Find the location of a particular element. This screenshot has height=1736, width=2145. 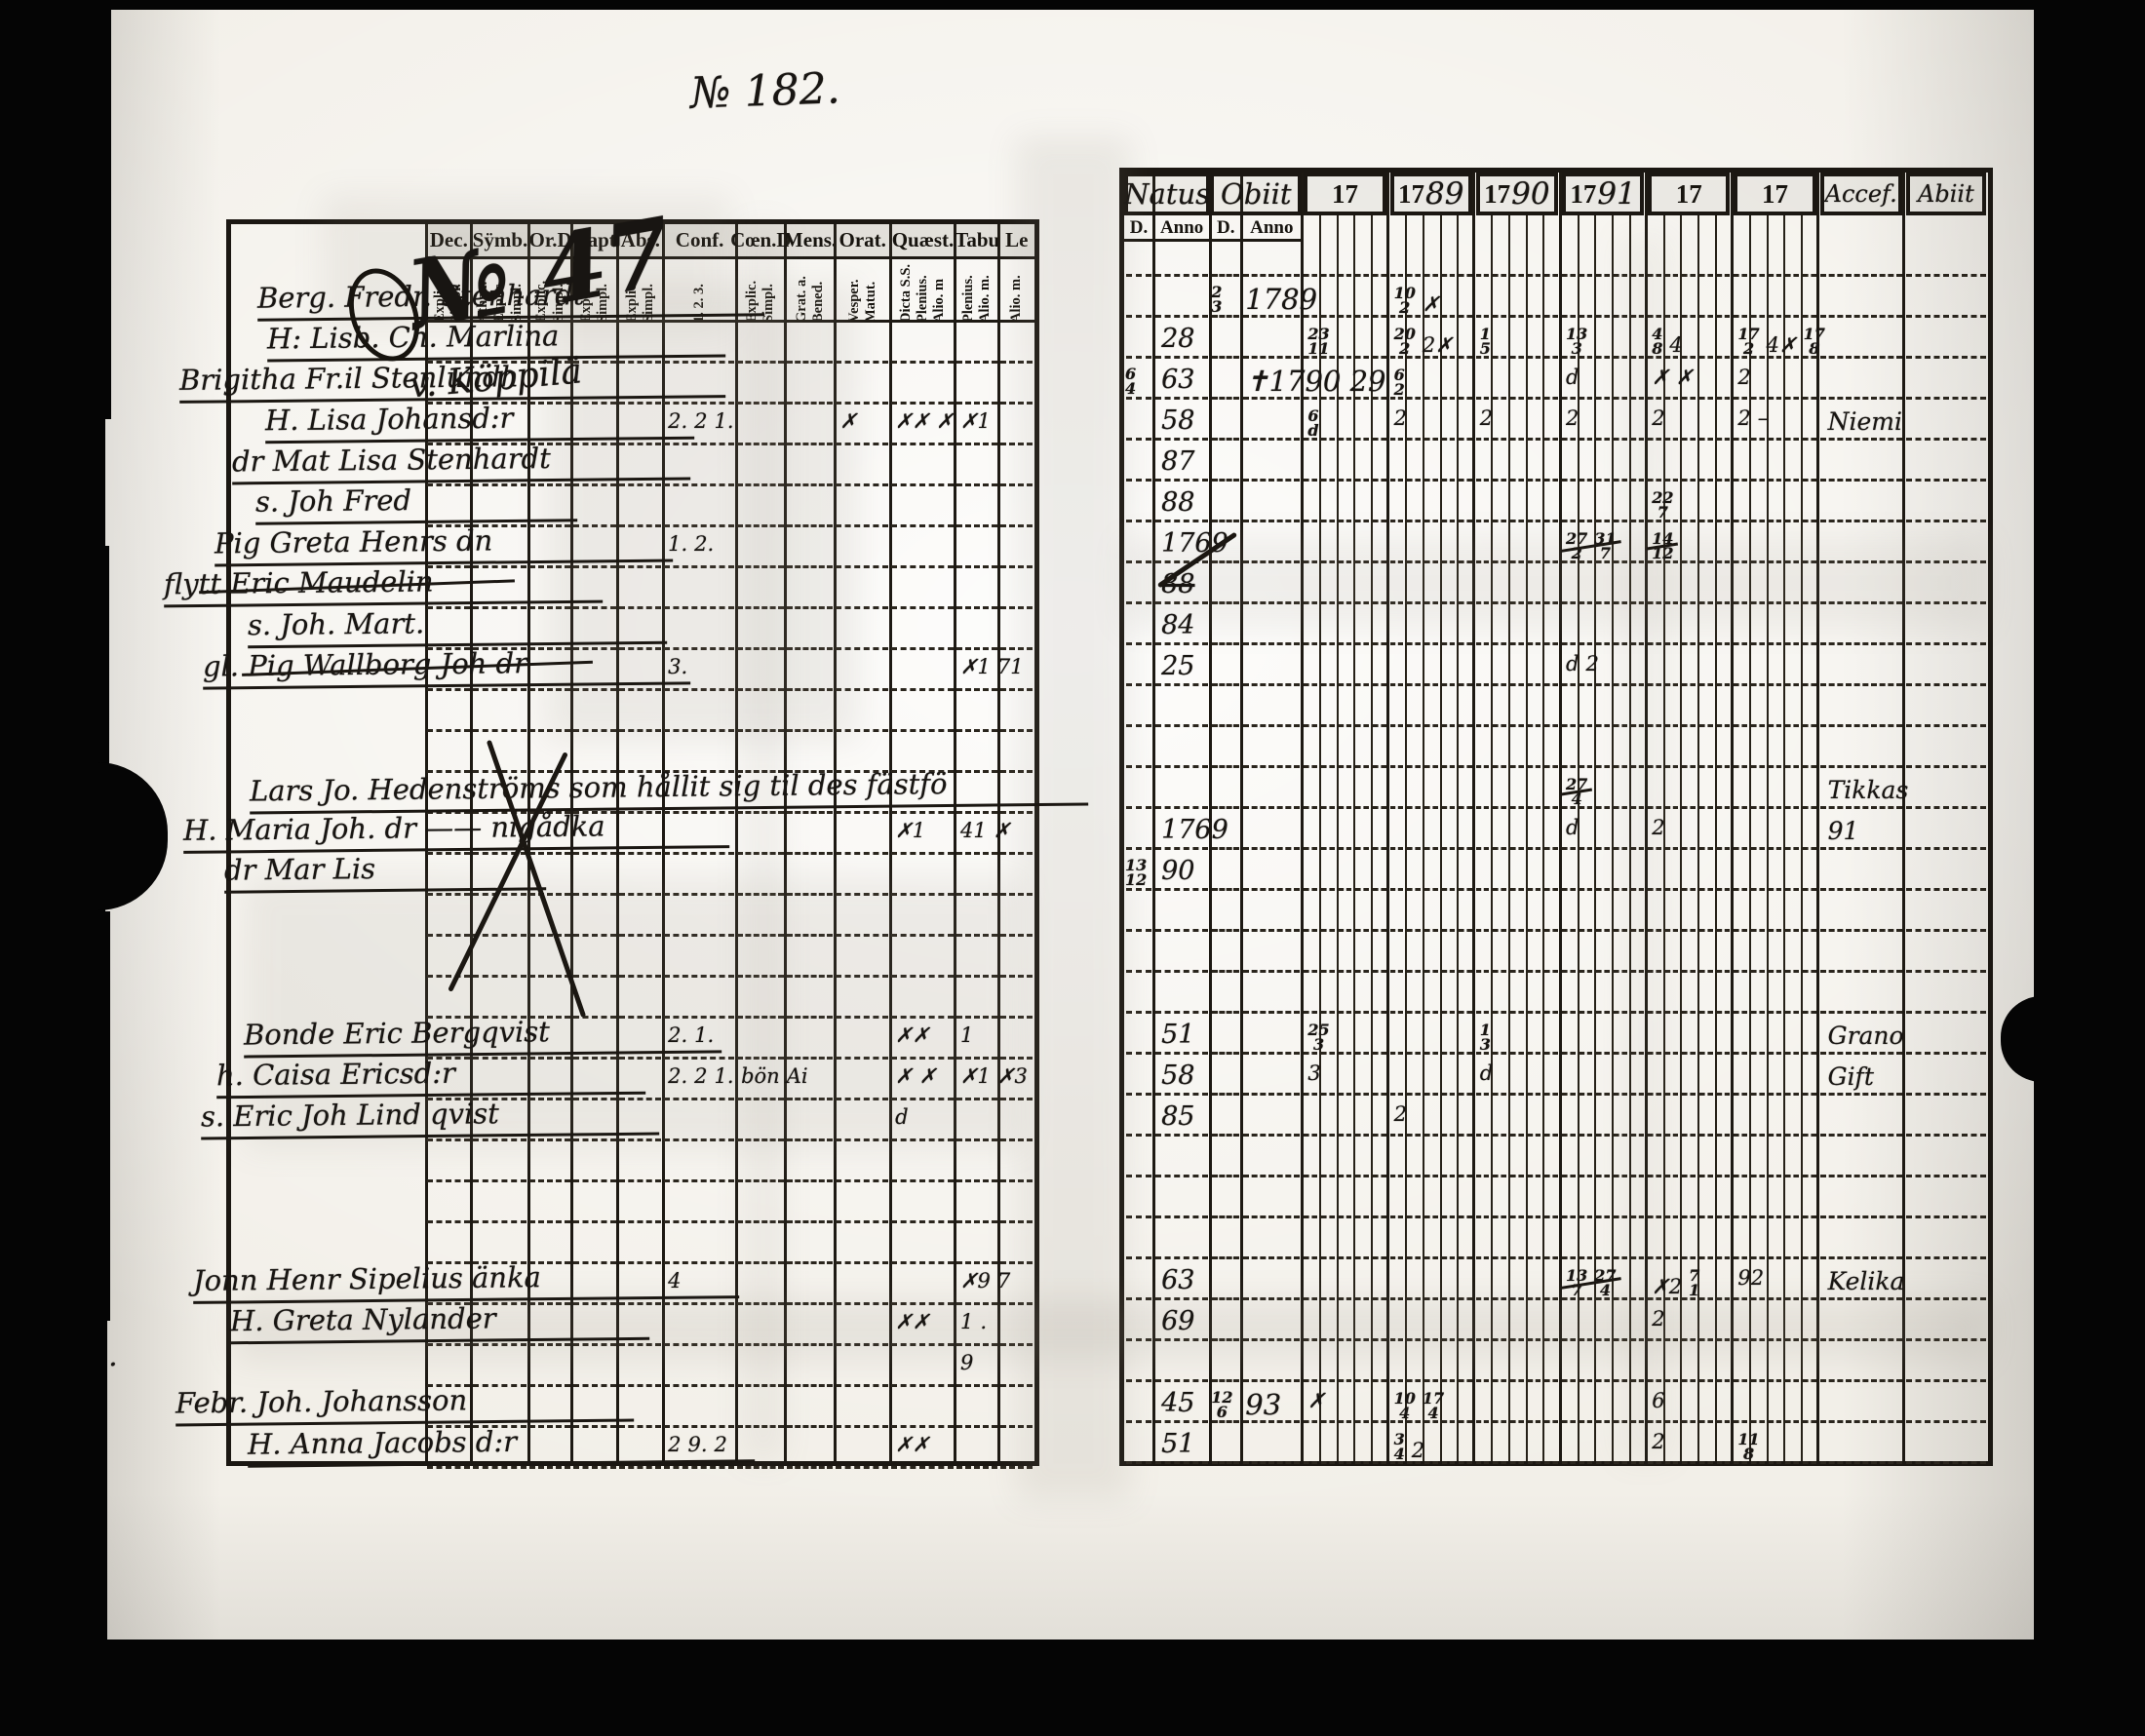

column-cells-orat is located at coordinates (862, 896).